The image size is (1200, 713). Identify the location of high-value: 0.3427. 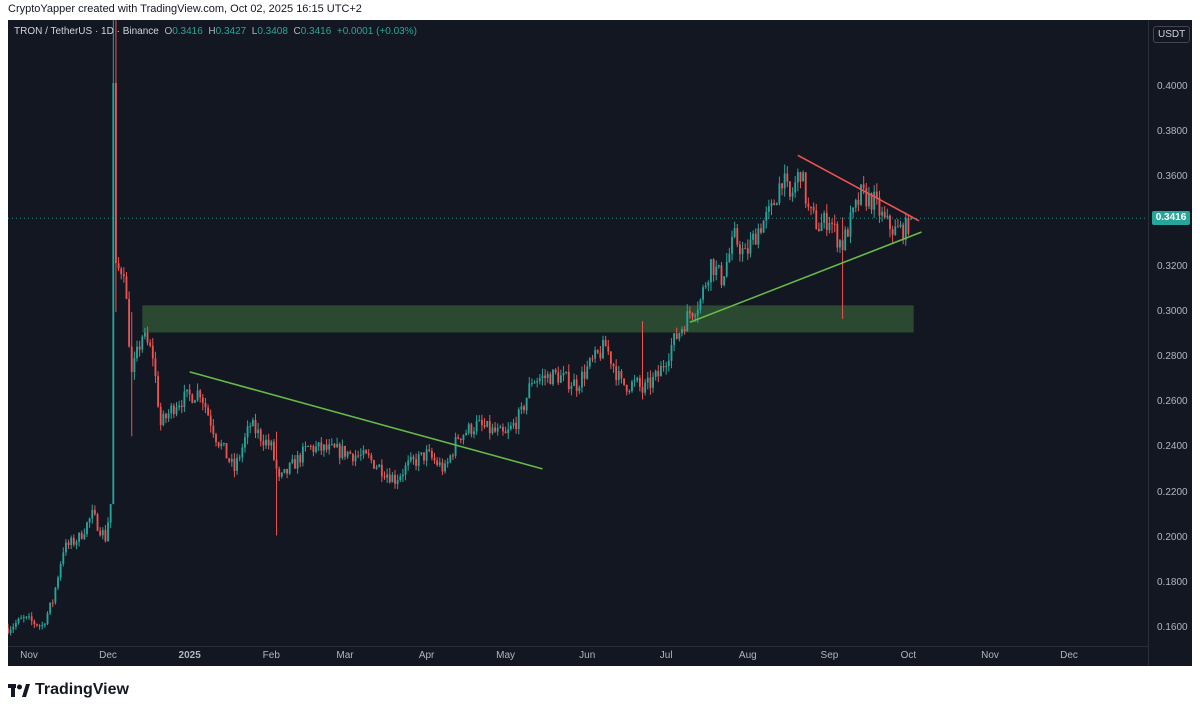
(231, 31).